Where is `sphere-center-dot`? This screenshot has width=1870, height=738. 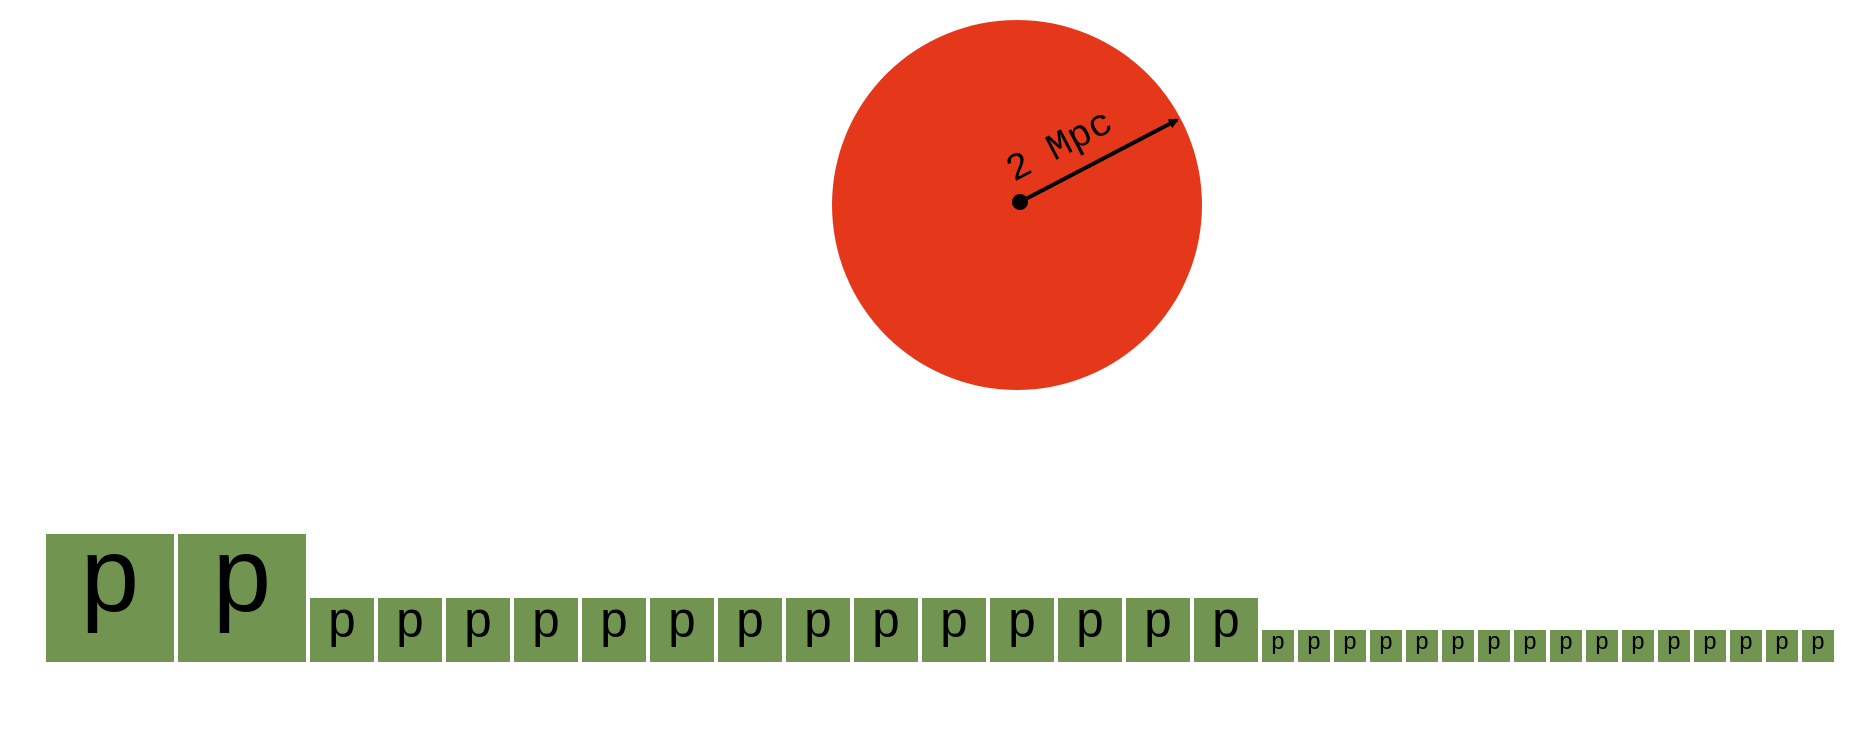
sphere-center-dot is located at coordinates (1020, 202).